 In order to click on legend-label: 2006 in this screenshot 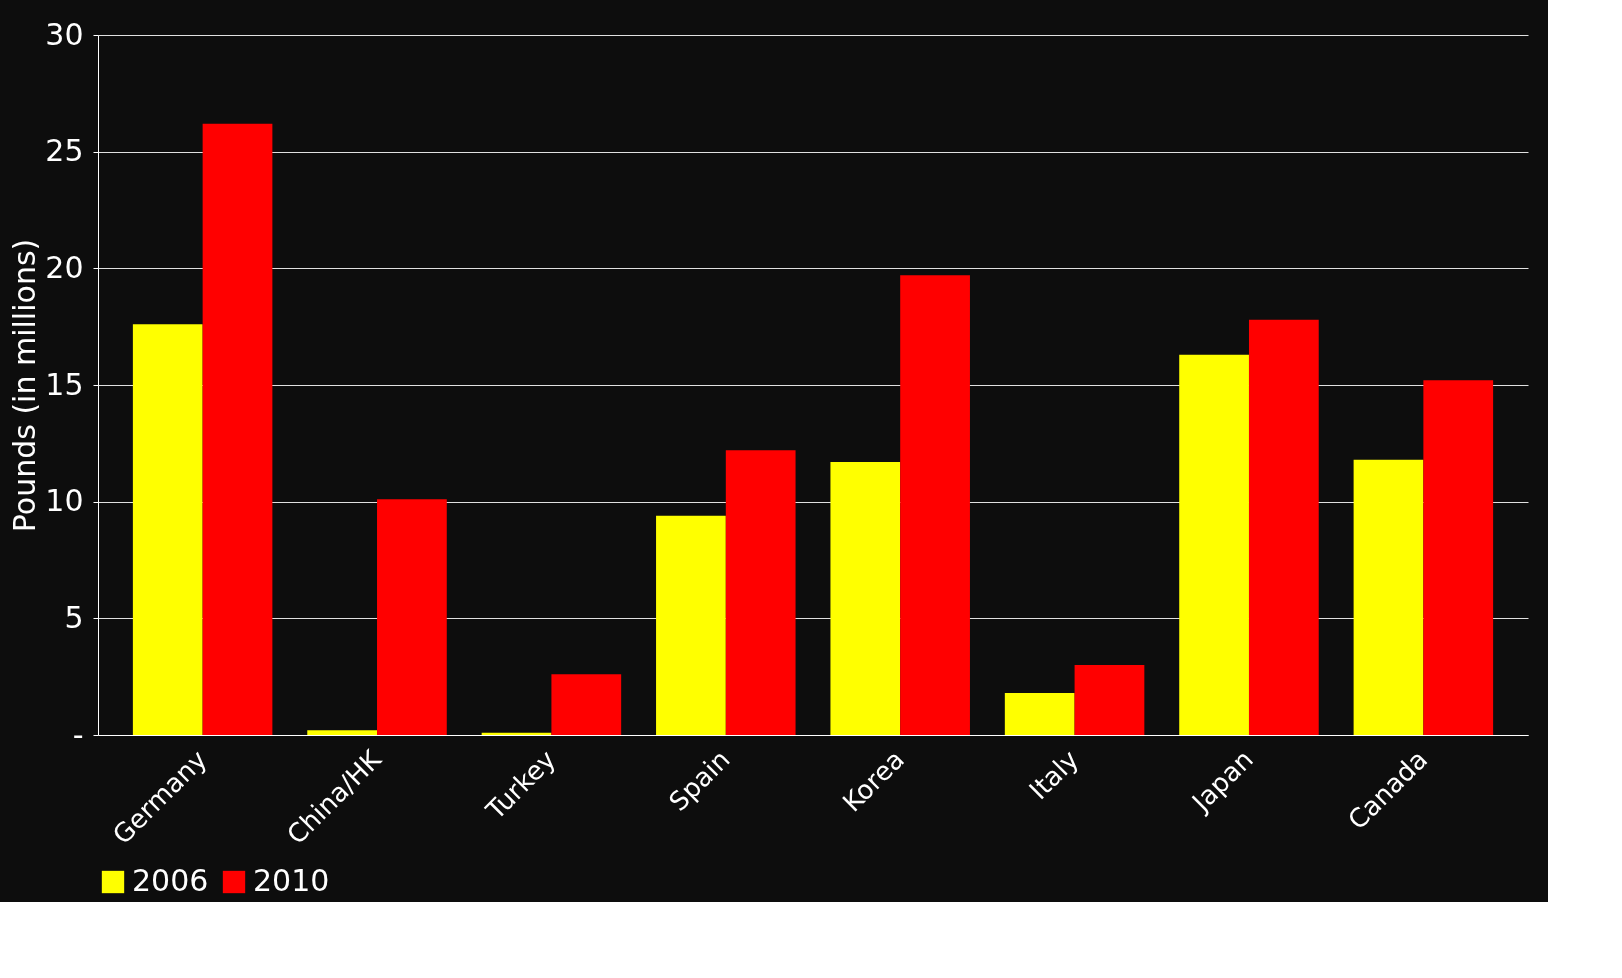, I will do `click(170, 880)`.